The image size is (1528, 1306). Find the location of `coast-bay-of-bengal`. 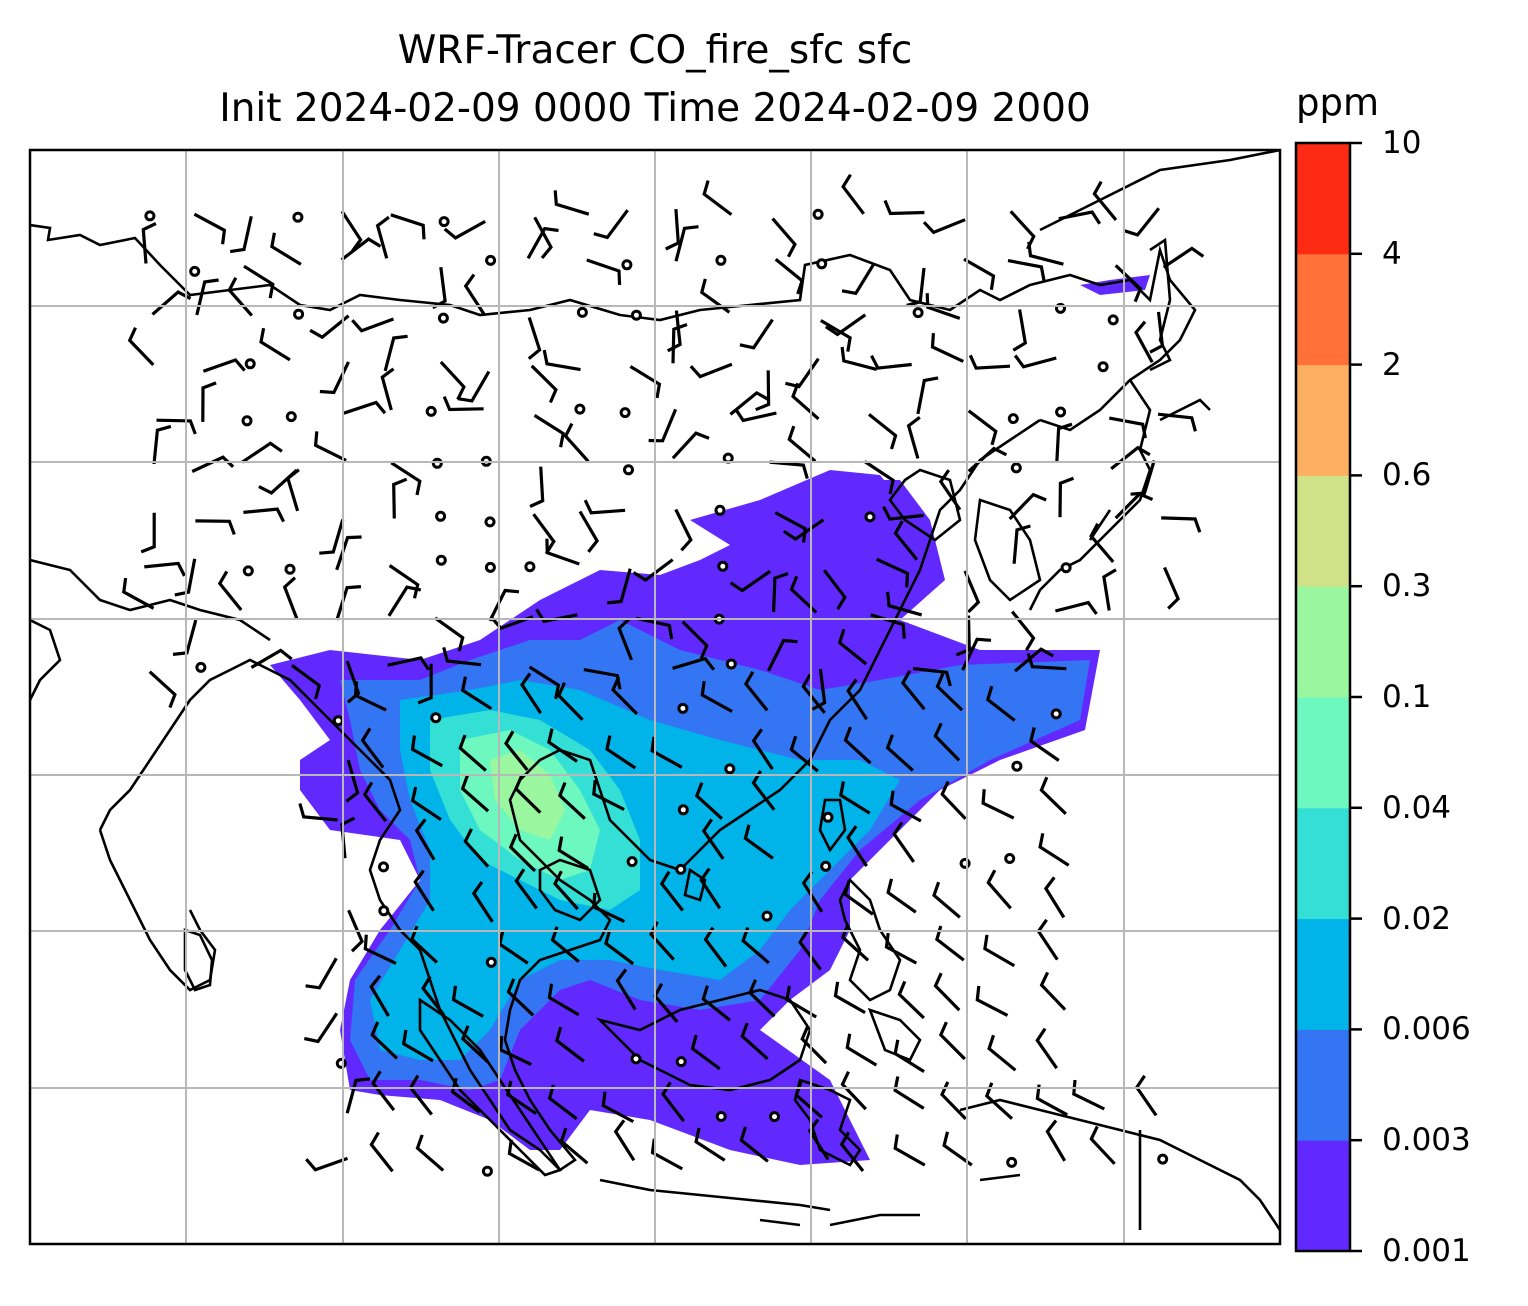

coast-bay-of-bengal is located at coordinates (270, 834).